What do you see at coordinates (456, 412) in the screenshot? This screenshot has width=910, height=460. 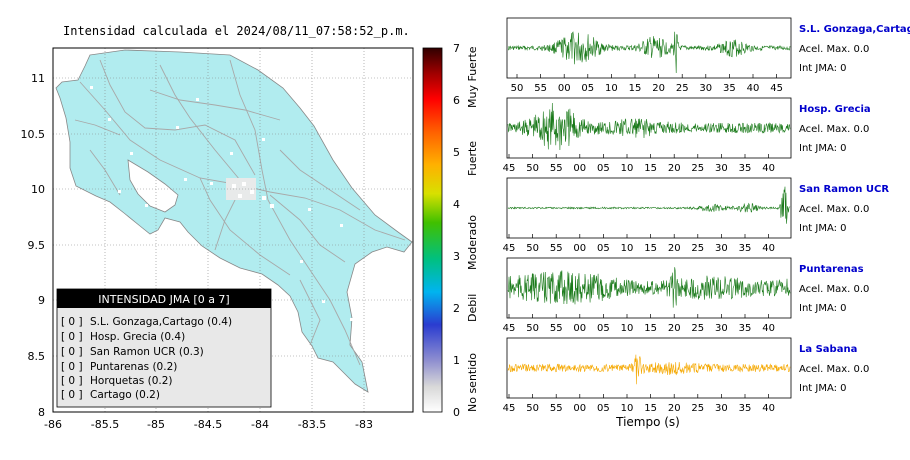 I see `colorbar-tick: 0` at bounding box center [456, 412].